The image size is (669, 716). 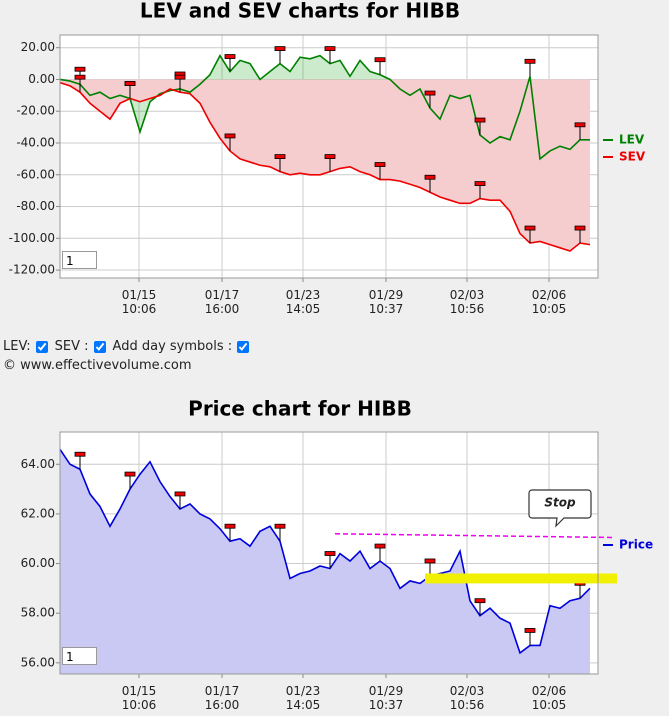 I want to click on control-label: LEV:, so click(x=17, y=346).